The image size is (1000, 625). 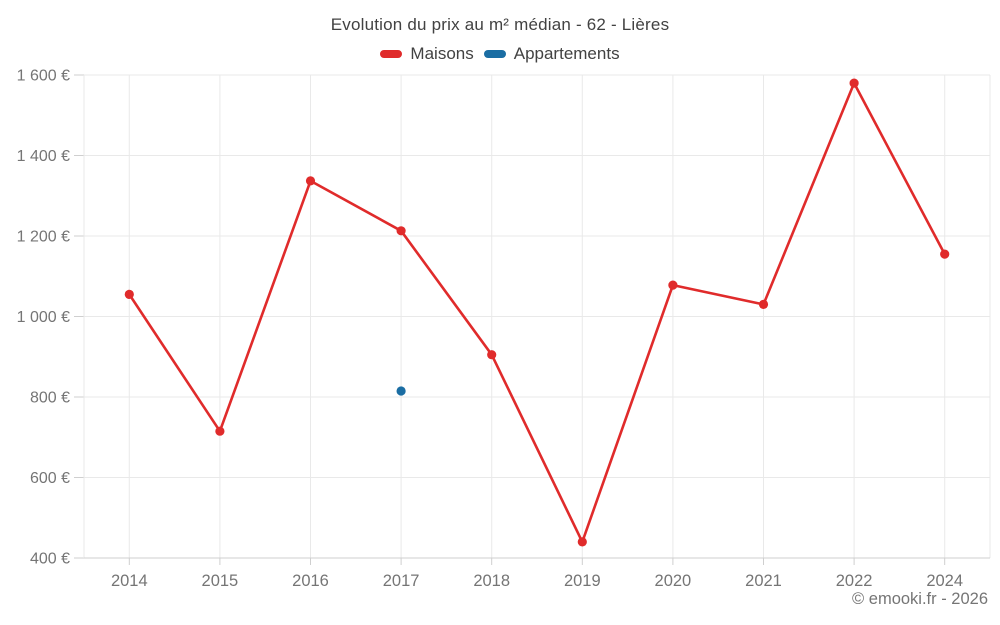 What do you see at coordinates (43, 237) in the screenshot?
I see `y-axis-label: 1 200 €` at bounding box center [43, 237].